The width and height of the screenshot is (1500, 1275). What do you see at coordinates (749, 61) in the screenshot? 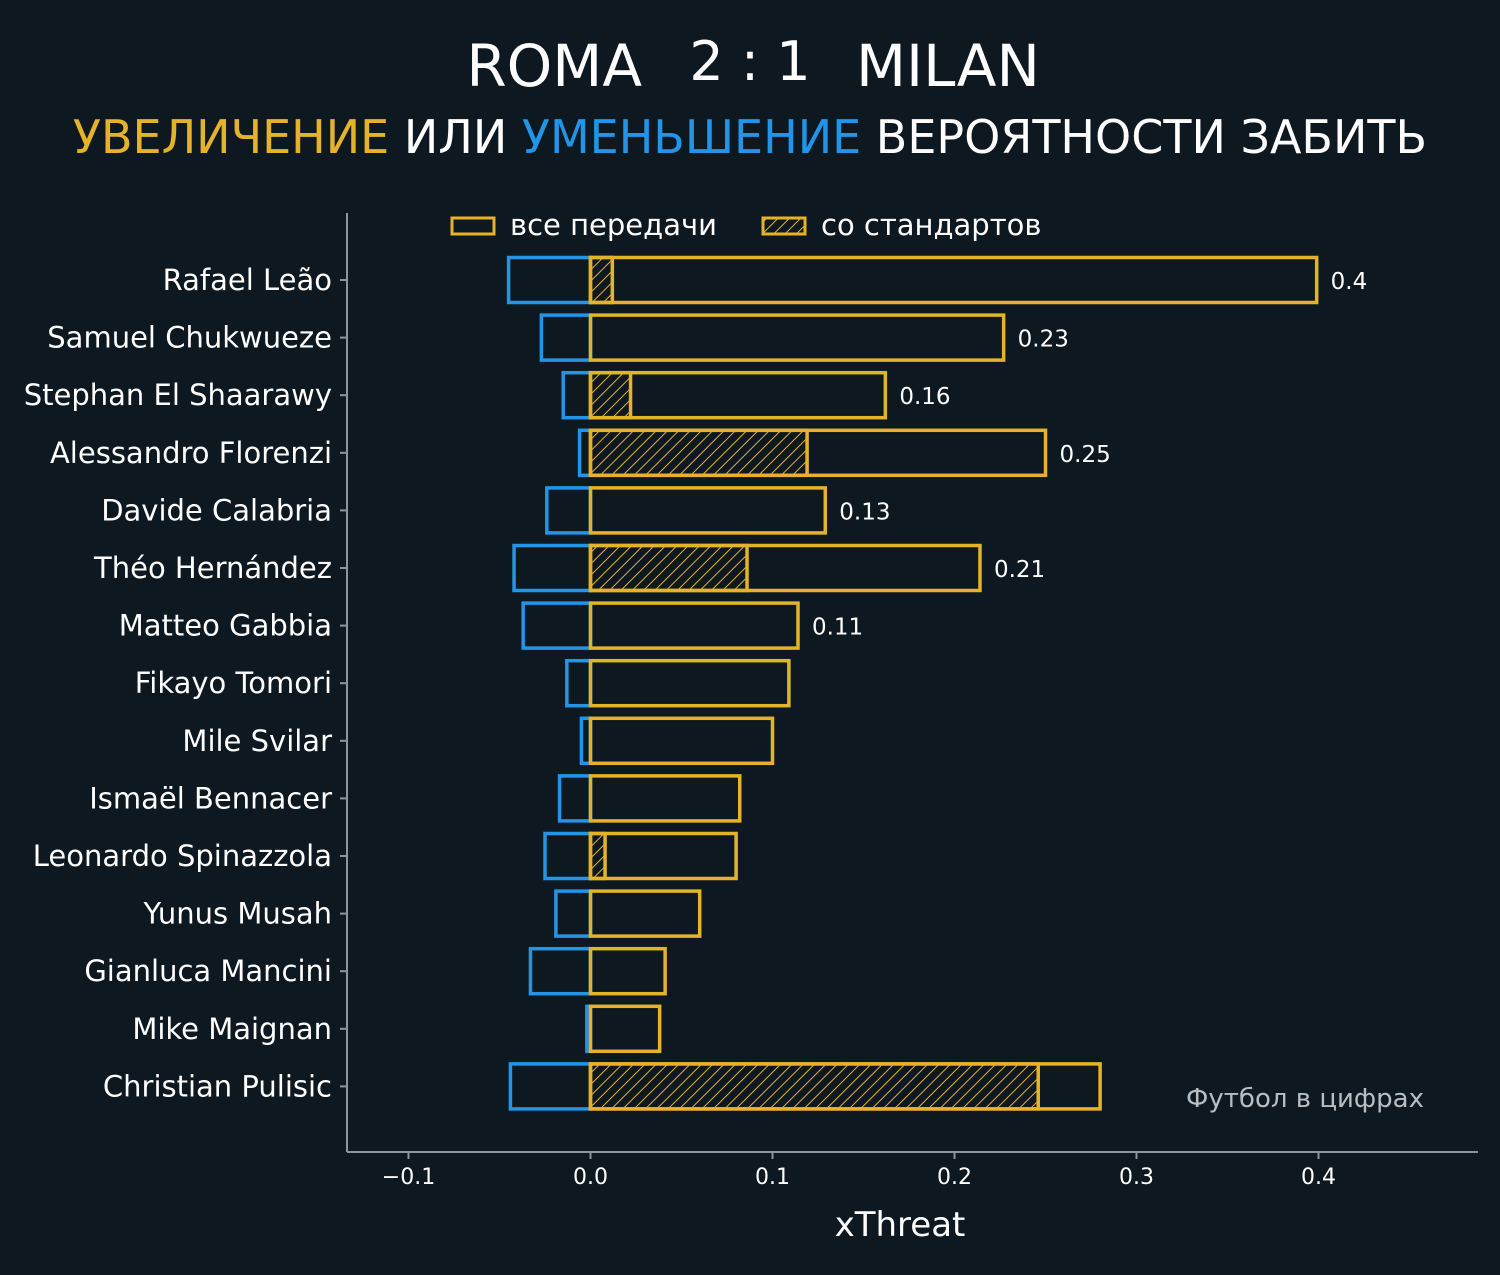
I see `match-score: 2 : 1` at bounding box center [749, 61].